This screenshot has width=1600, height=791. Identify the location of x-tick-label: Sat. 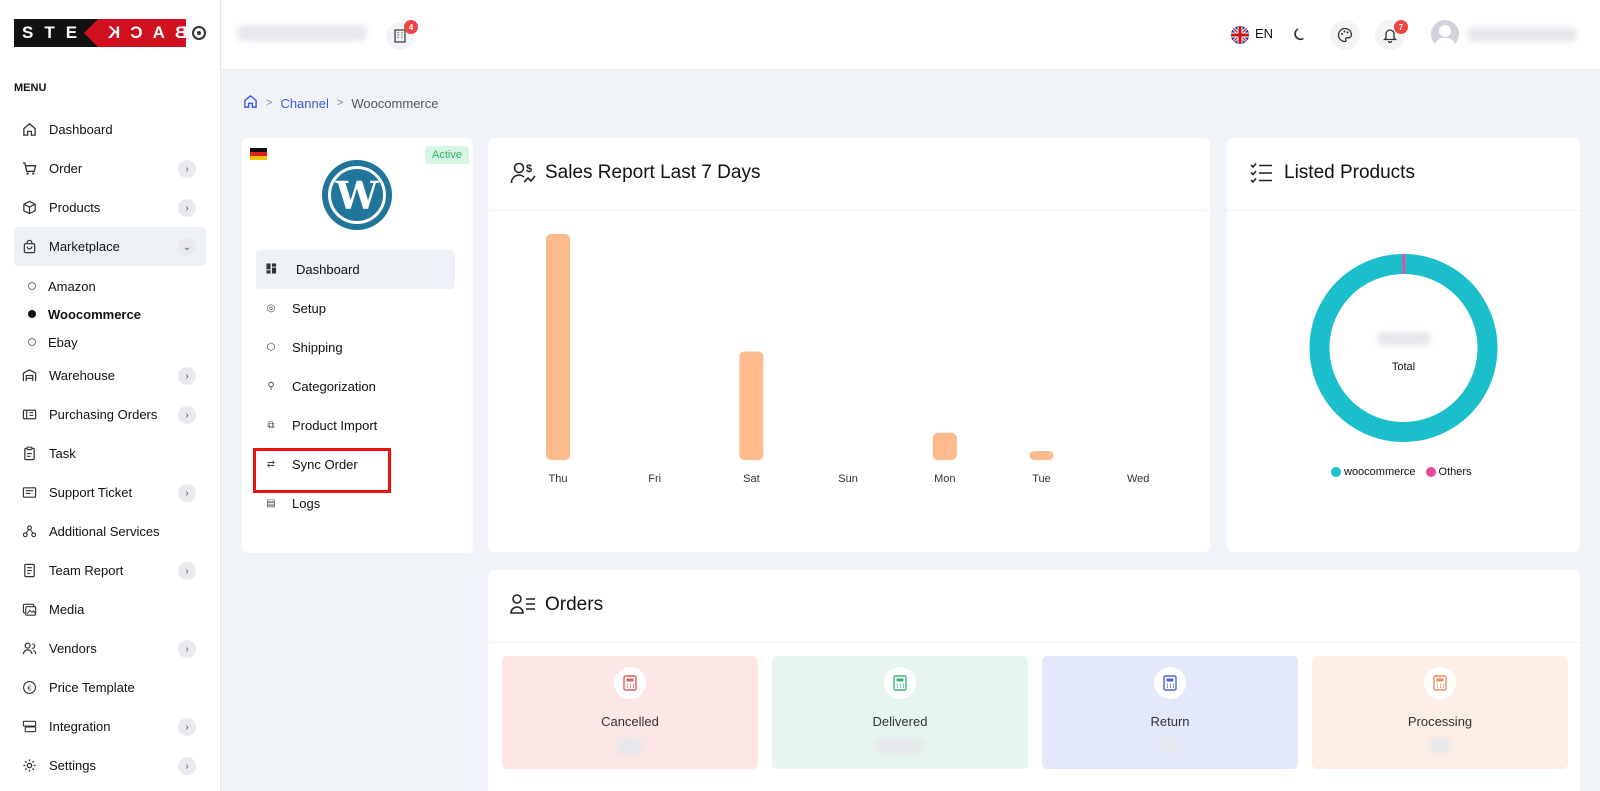
(751, 479).